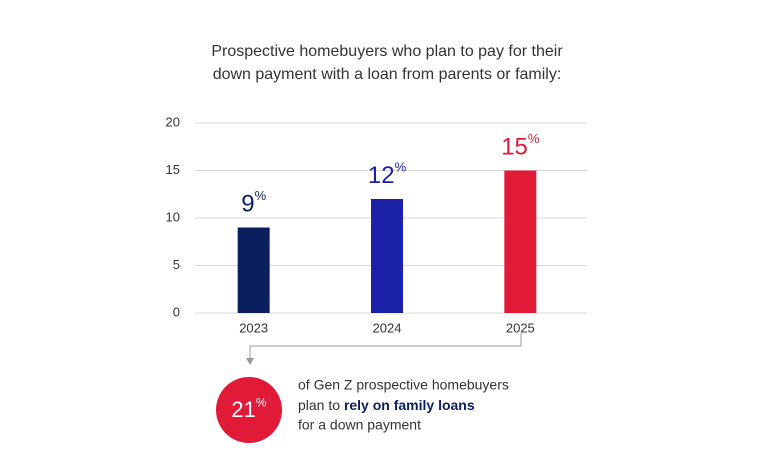 The height and width of the screenshot is (475, 770). I want to click on callout-emphasis: rely on family loans, so click(409, 405).